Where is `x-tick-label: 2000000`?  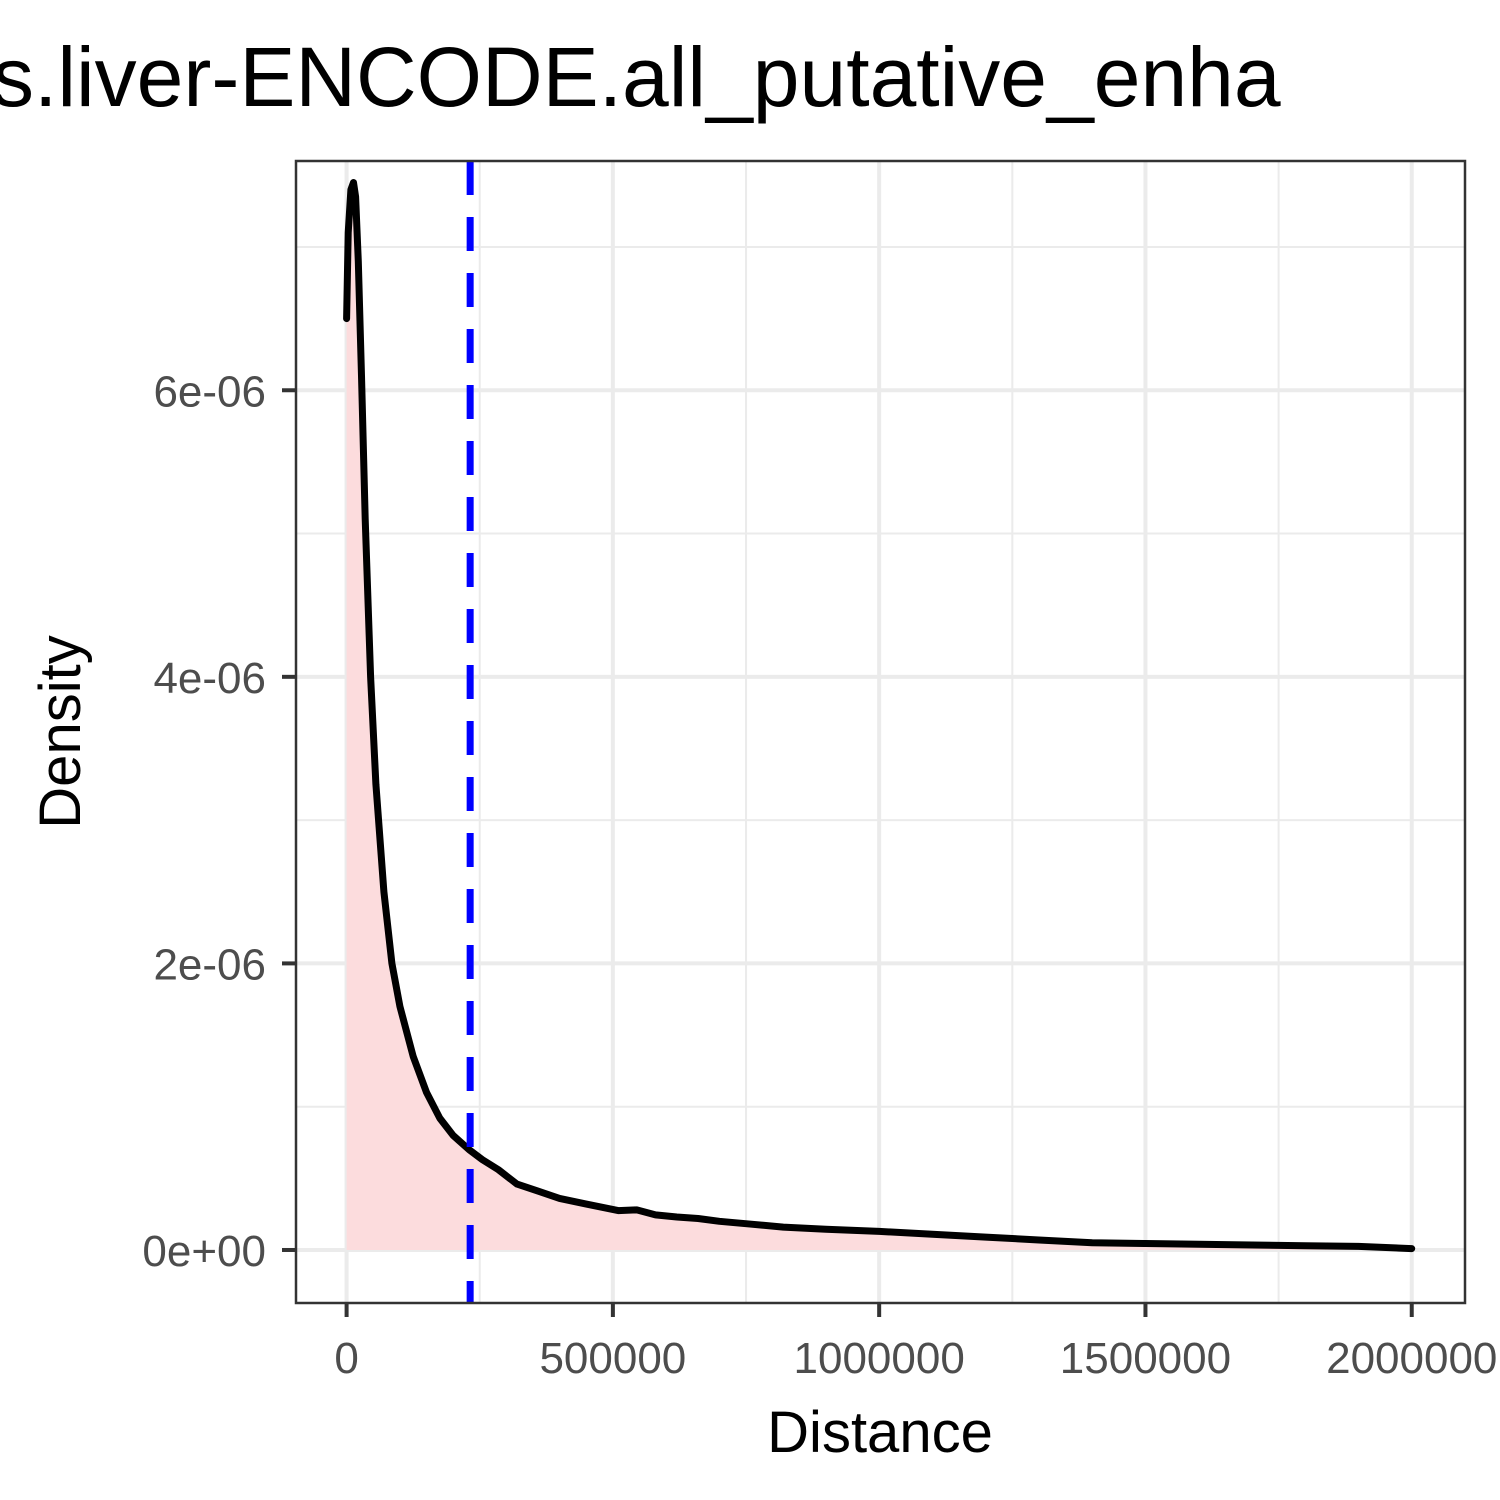 x-tick-label: 2000000 is located at coordinates (1411, 1358).